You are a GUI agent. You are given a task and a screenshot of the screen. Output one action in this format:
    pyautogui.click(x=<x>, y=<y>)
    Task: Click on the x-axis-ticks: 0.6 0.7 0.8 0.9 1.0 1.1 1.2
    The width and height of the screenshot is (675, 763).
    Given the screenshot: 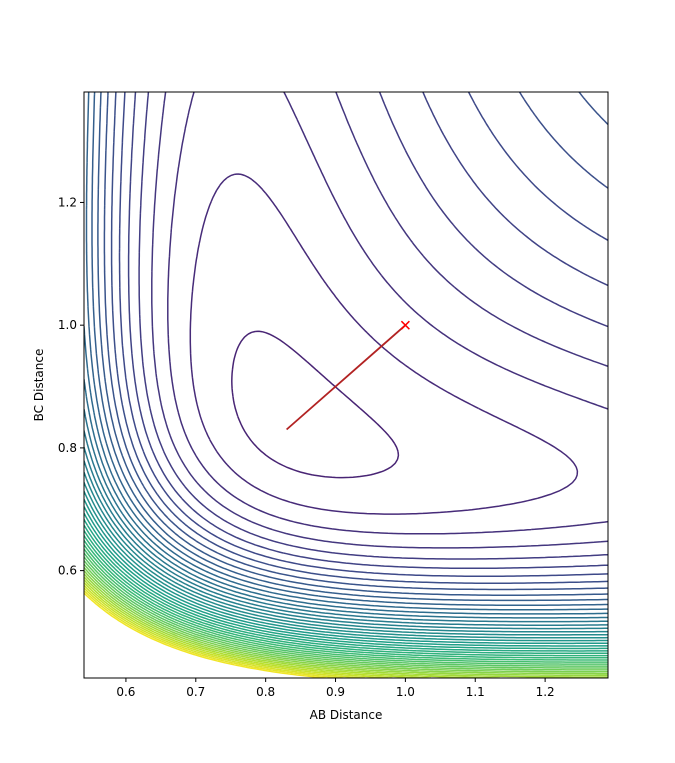 What is the action you would take?
    pyautogui.click(x=335, y=688)
    